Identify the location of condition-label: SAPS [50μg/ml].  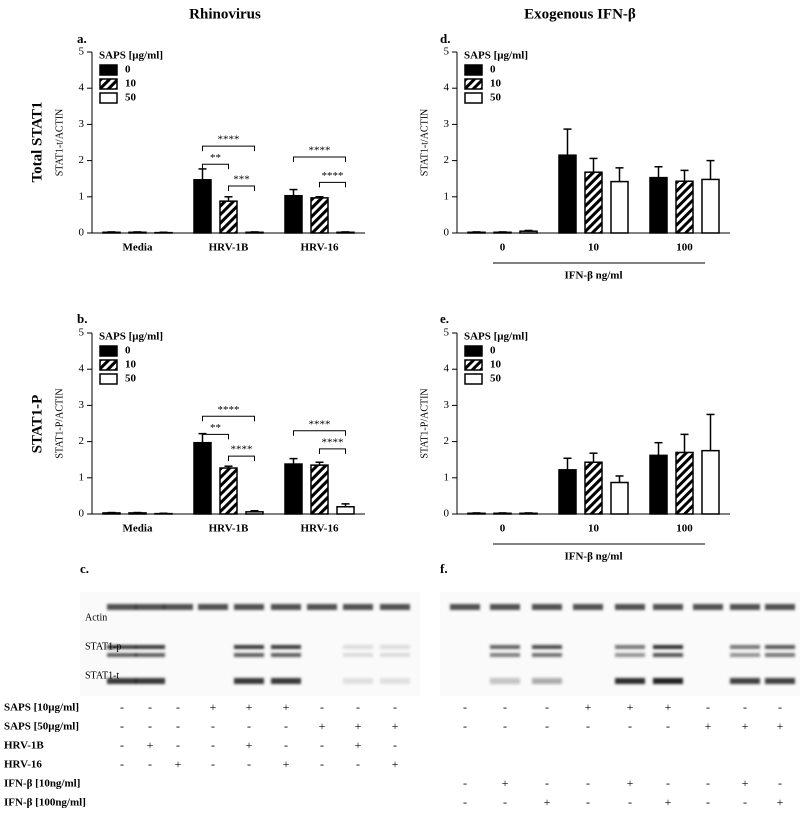
(41, 727).